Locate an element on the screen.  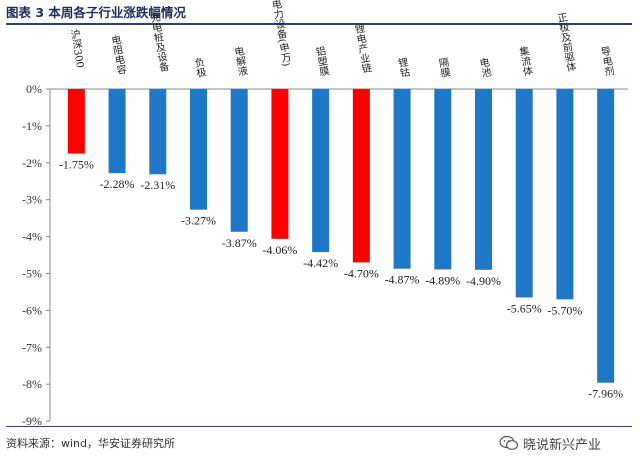
footer: 资料来源：wind，华安证券研究所 晓说新兴产业 is located at coordinates (319, 443).